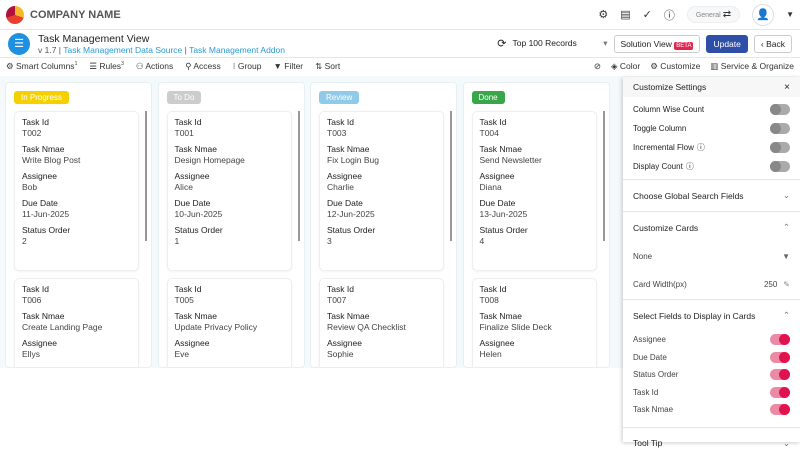 This screenshot has width=800, height=459. Describe the element at coordinates (711, 195) in the screenshot. I see `global-search-section: Choose Global Search Fields ⌄` at that location.